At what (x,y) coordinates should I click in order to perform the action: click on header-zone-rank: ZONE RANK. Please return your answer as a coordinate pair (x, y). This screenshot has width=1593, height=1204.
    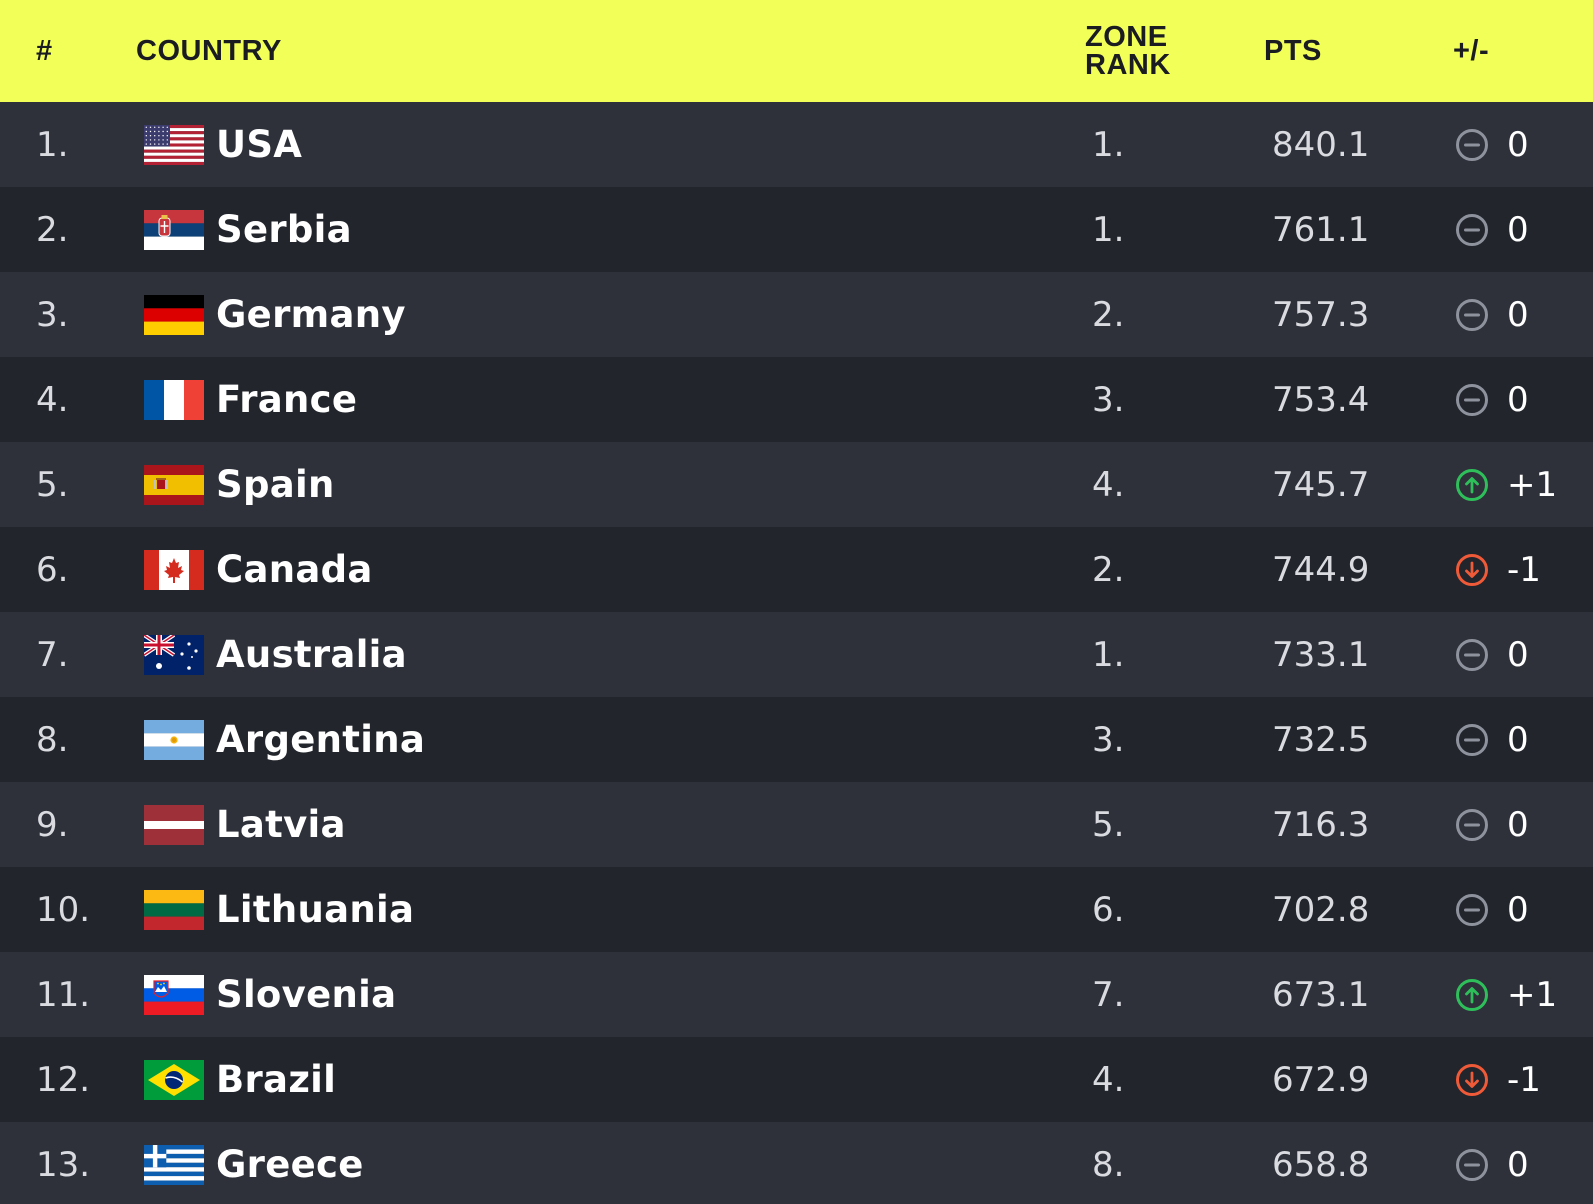
    Looking at the image, I should click on (1128, 51).